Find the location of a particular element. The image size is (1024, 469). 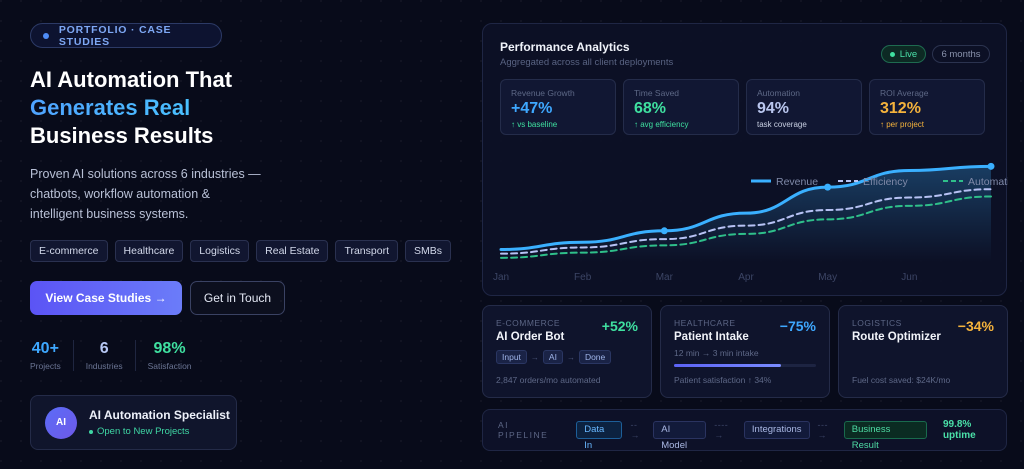

specialist-status: Open to New Projects is located at coordinates (159, 431).